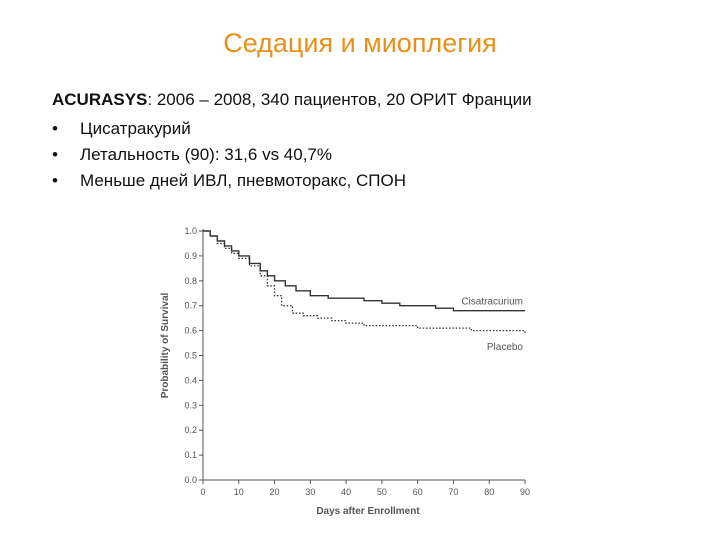 This screenshot has width=720, height=540. I want to click on bullet-item: • Цисатракурий, so click(229, 129).